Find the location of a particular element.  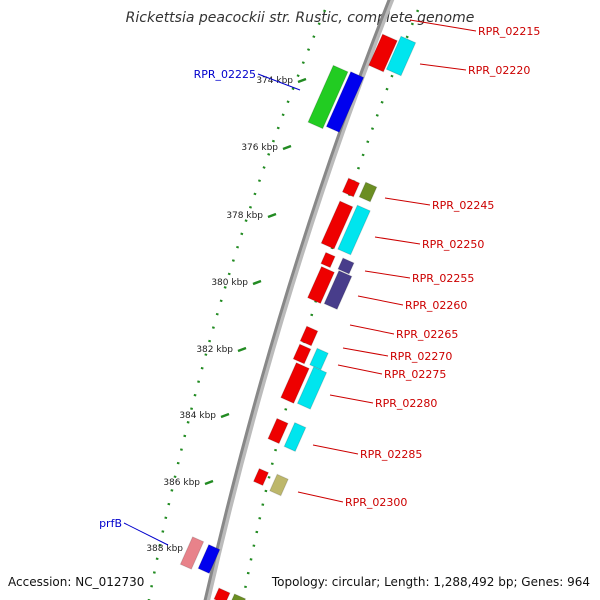

gene-label: RPR_02215 is located at coordinates (509, 31).